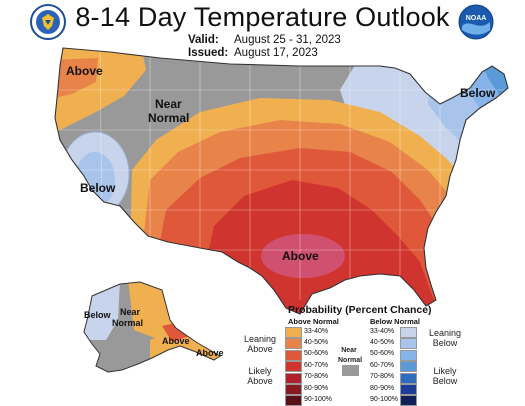 The height and width of the screenshot is (406, 525). Describe the element at coordinates (382, 365) in the screenshot. I see `legend-below-range: 60-70%` at that location.